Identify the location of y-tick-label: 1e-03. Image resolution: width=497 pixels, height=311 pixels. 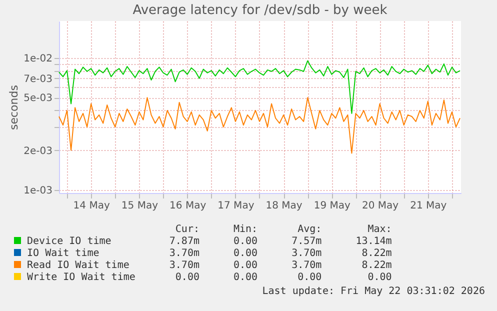
(38, 191).